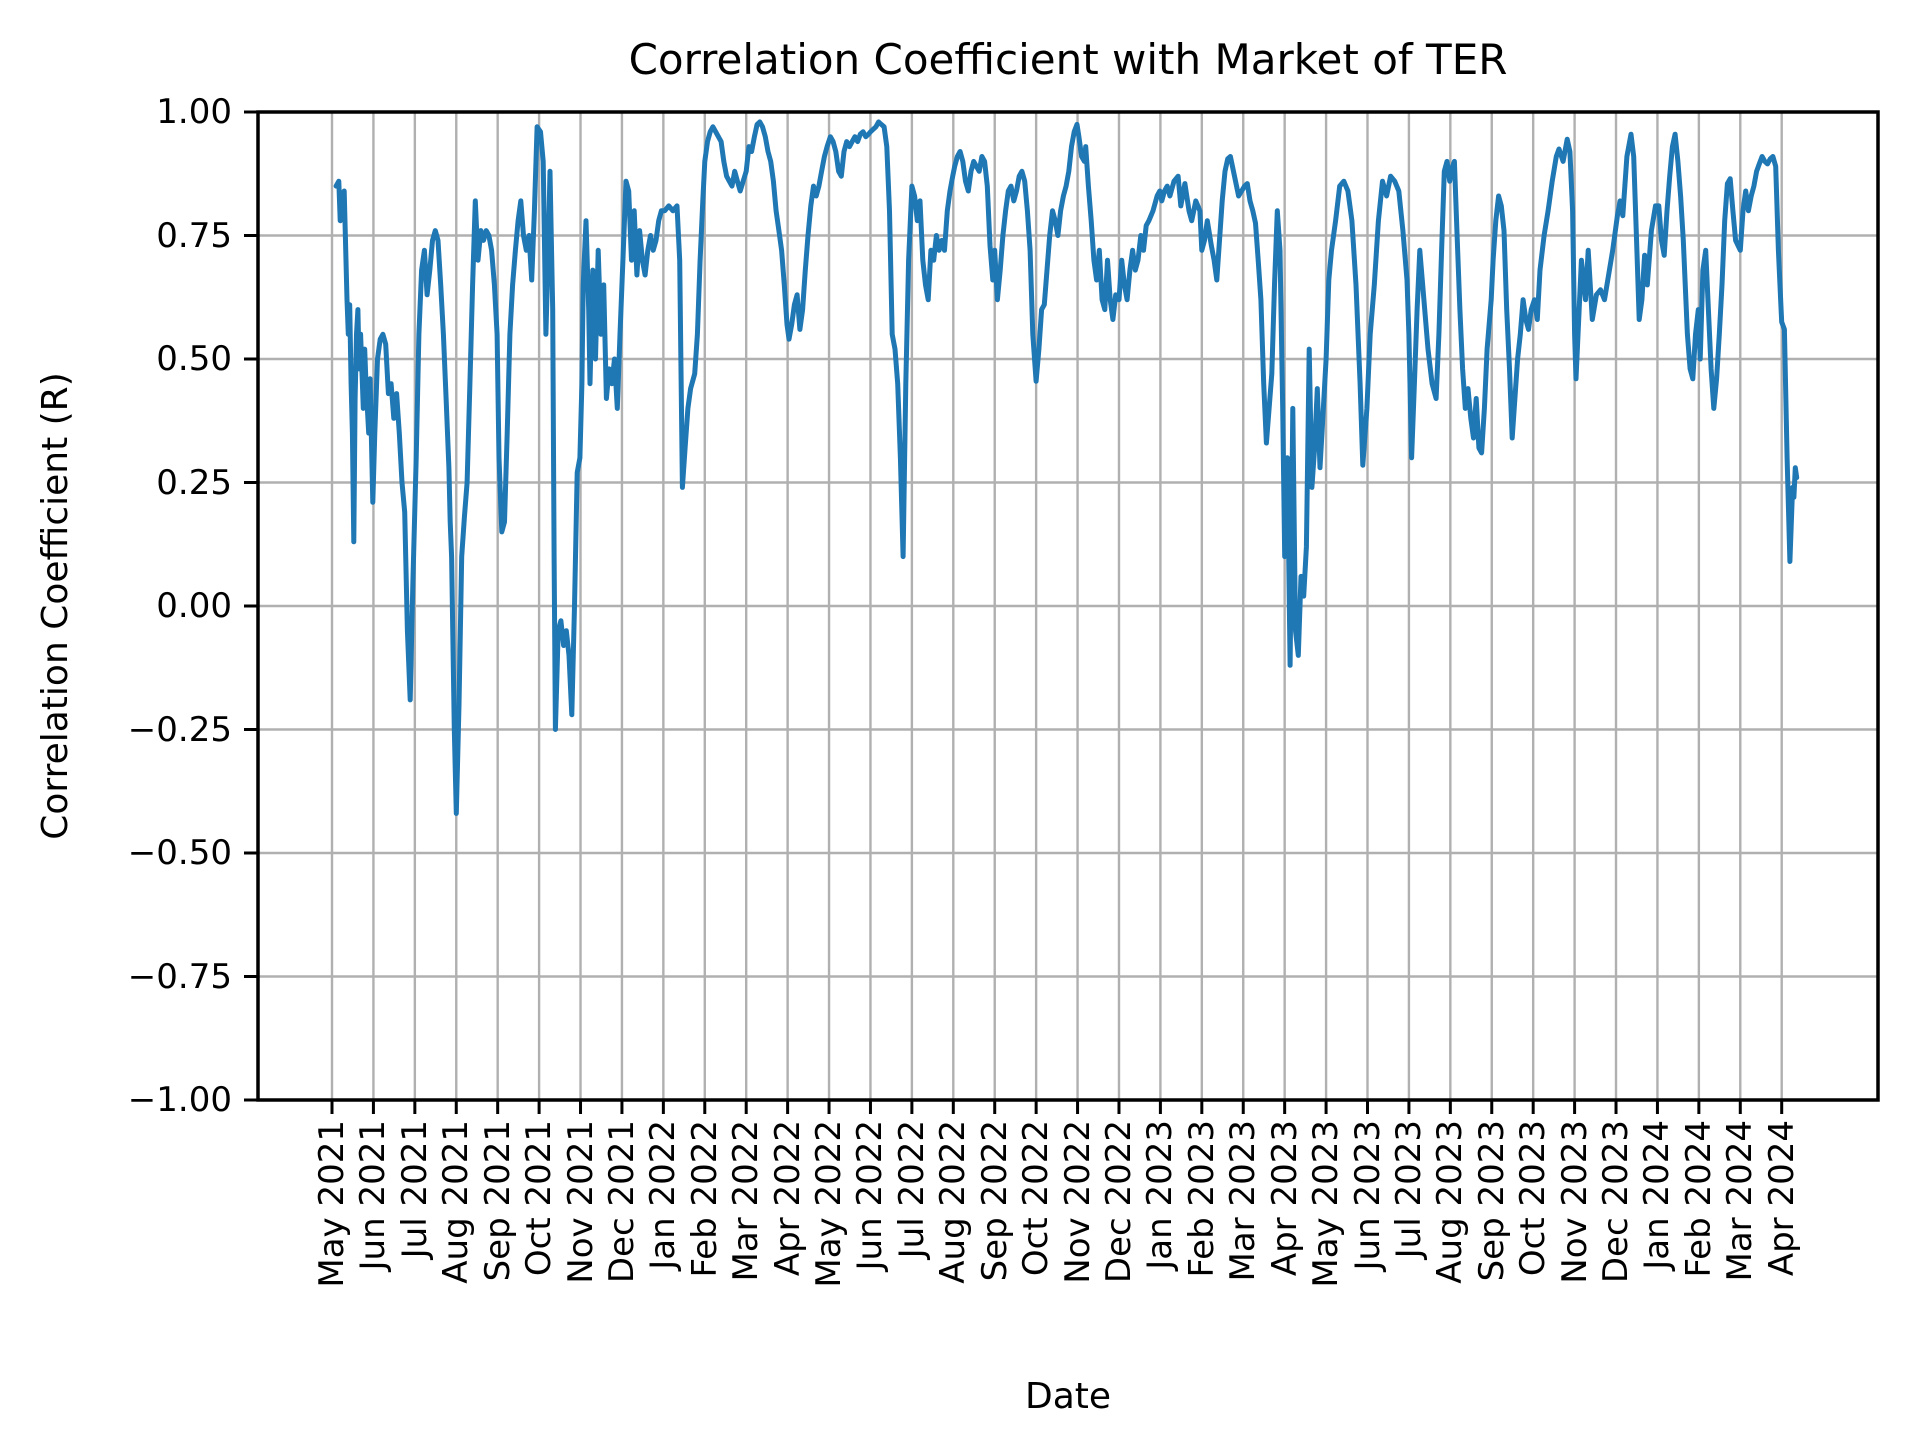  I want to click on y-tick-label: −0.25, so click(179, 729).